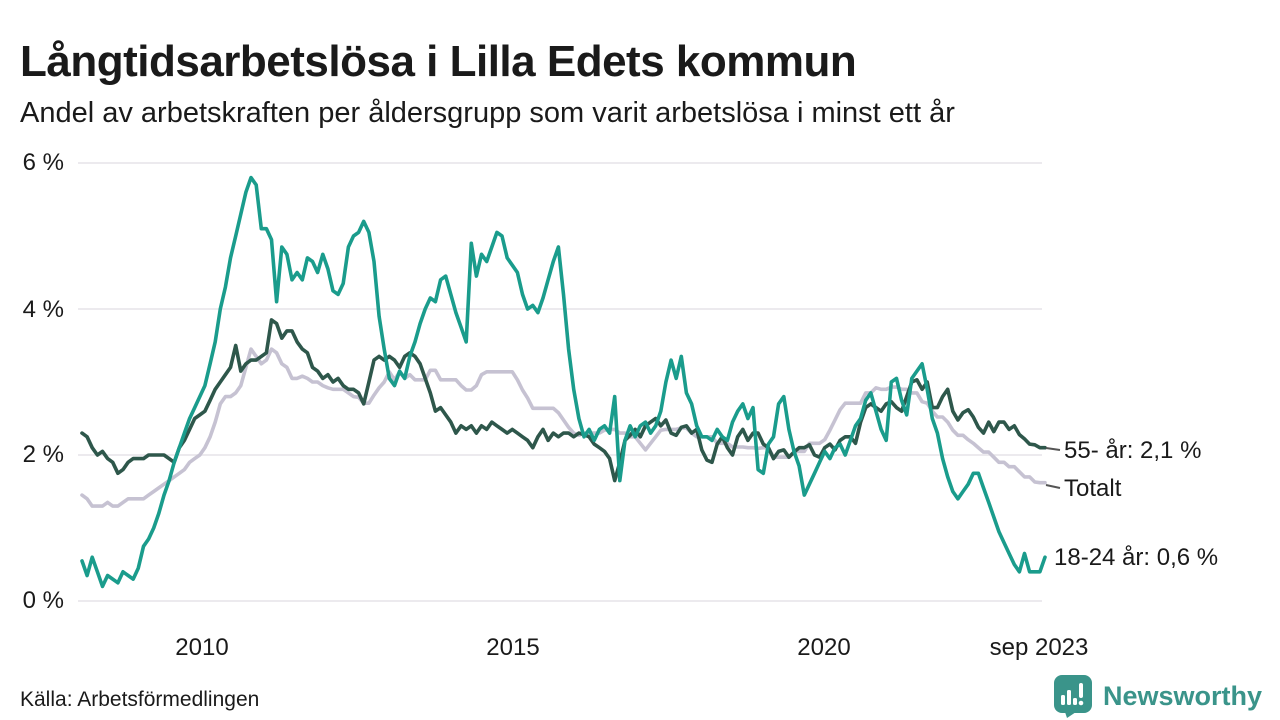 Image resolution: width=1280 pixels, height=720 pixels. Describe the element at coordinates (824, 647) in the screenshot. I see `x-axis-tick-2020: 2020` at that location.